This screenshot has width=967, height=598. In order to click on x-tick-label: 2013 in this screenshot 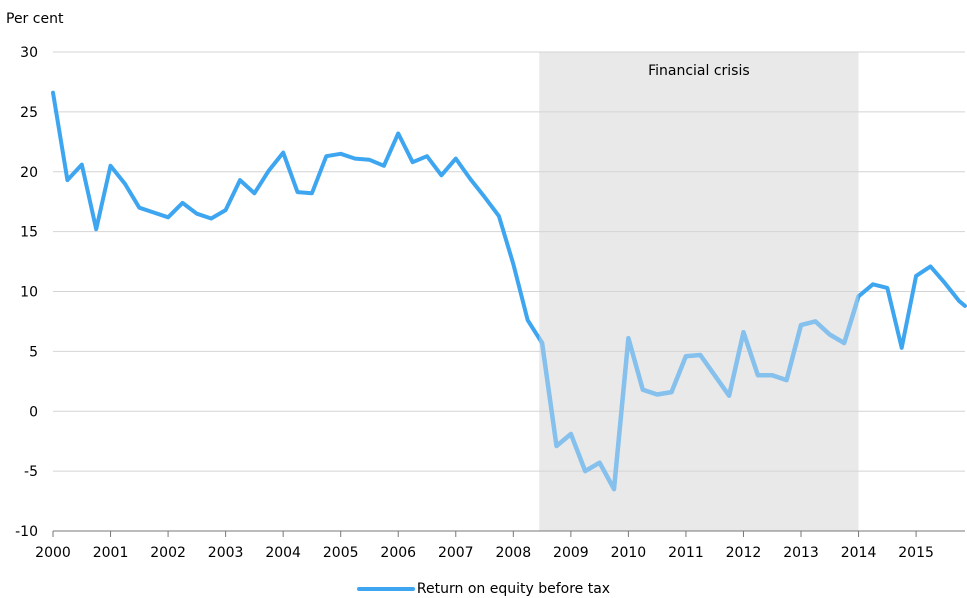, I will do `click(801, 553)`.